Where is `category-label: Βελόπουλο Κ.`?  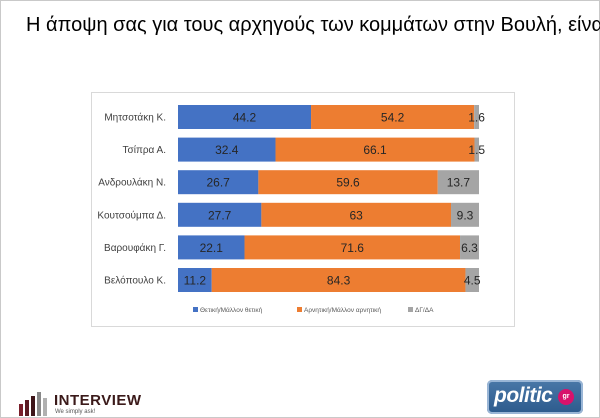
category-label: Βελόπουλο Κ. is located at coordinates (135, 281).